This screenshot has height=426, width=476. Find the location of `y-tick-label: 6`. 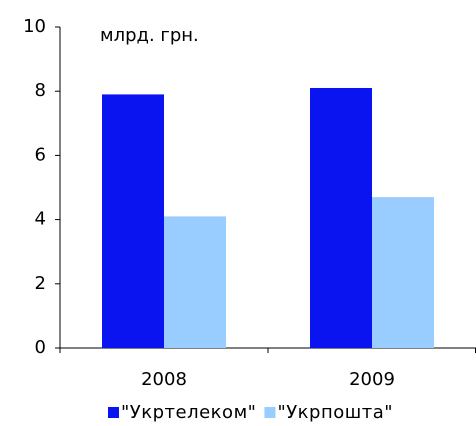

y-tick-label: 6 is located at coordinates (40, 154).